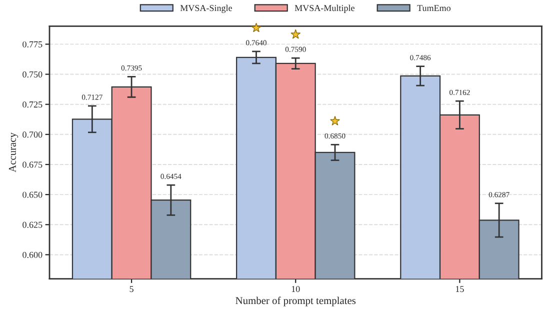  What do you see at coordinates (434, 8) in the screenshot?
I see `legend-label: TumEmo` at bounding box center [434, 8].